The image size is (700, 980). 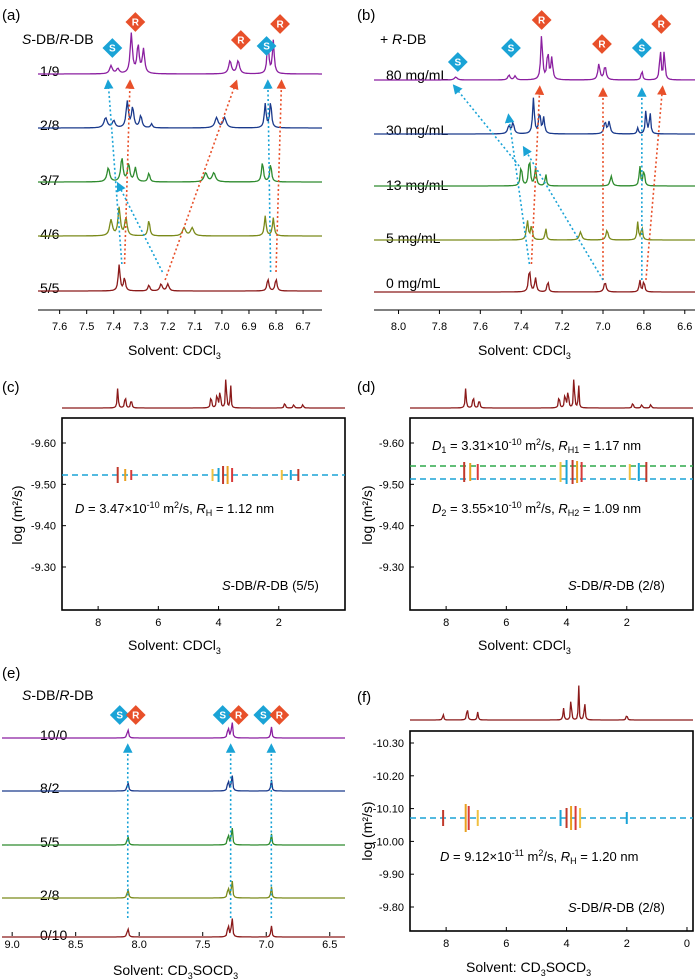 What do you see at coordinates (174, 509) in the screenshot?
I see `annotation-c: D = 3.47×10-10 m2/s, RH = 1.12 nm` at bounding box center [174, 509].